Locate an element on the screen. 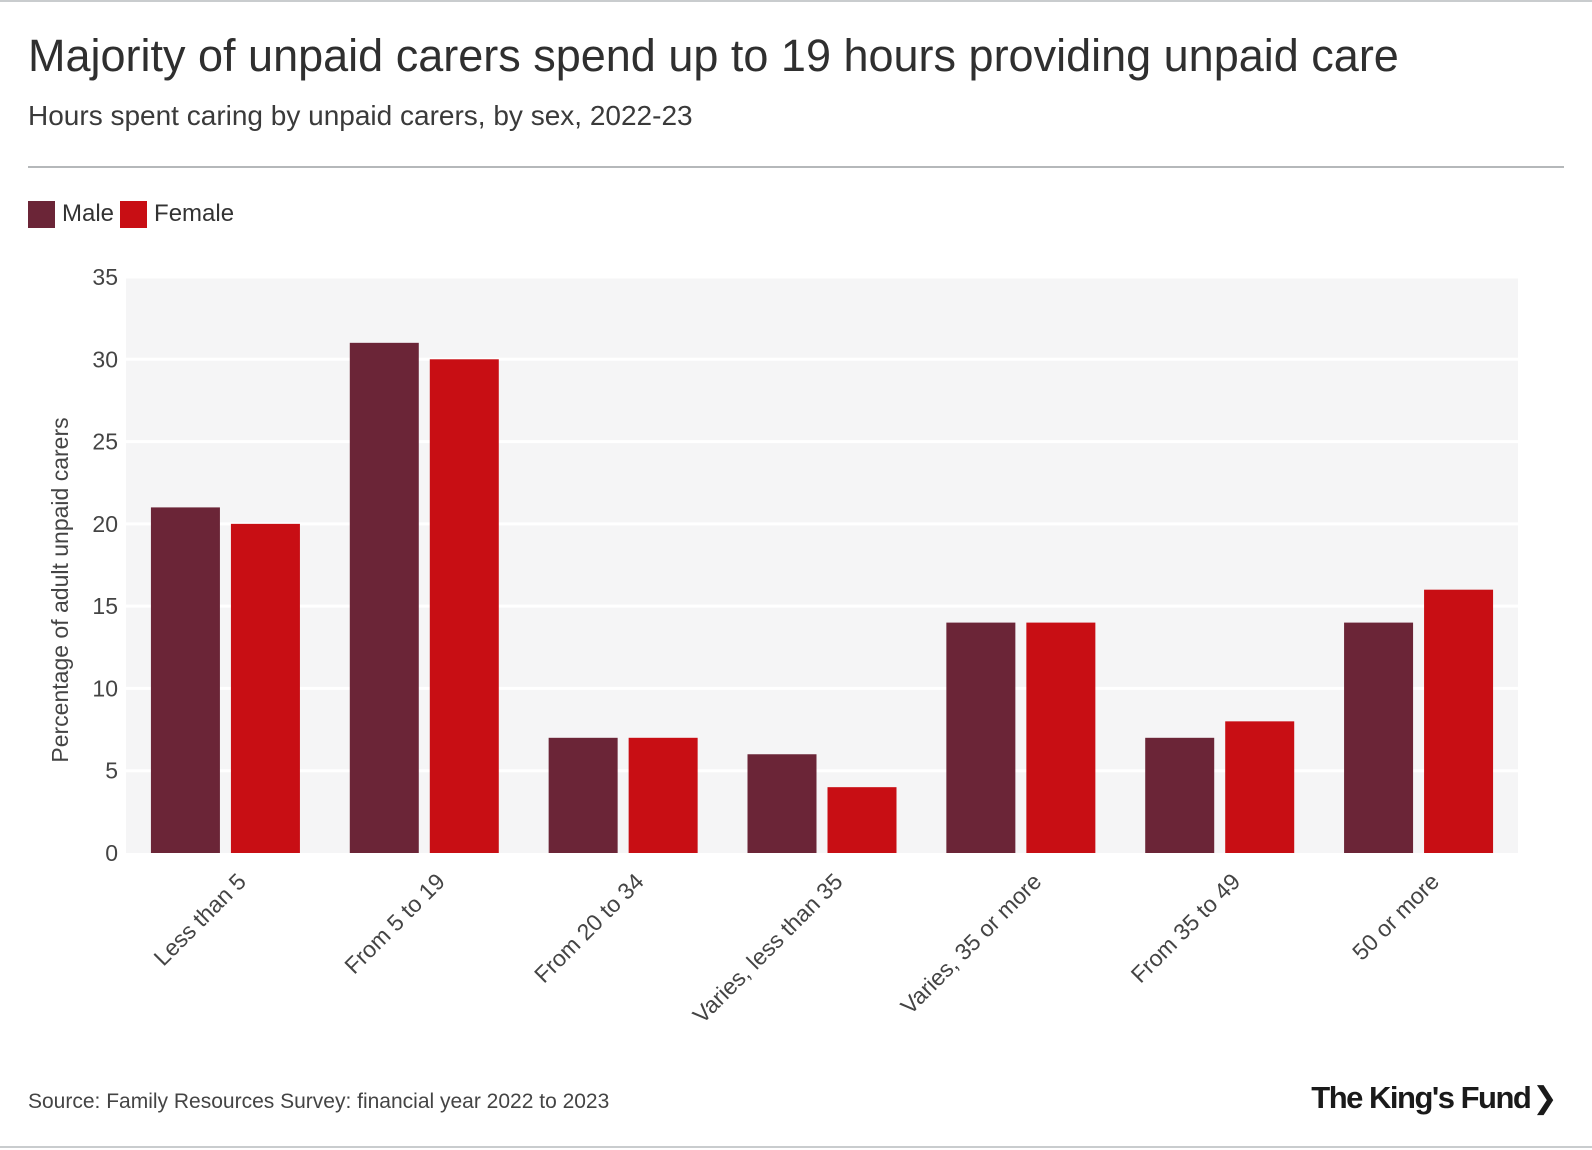  kings-fund-logo: The King's Fund ❯ is located at coordinates (1434, 1098).